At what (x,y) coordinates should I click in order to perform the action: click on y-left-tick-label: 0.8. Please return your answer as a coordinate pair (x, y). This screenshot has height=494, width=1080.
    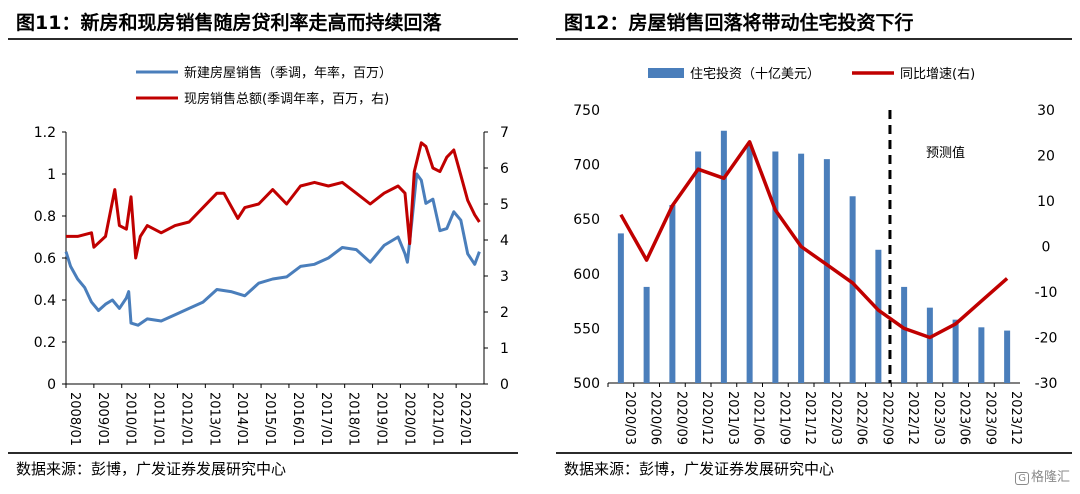
    Looking at the image, I should click on (45, 217).